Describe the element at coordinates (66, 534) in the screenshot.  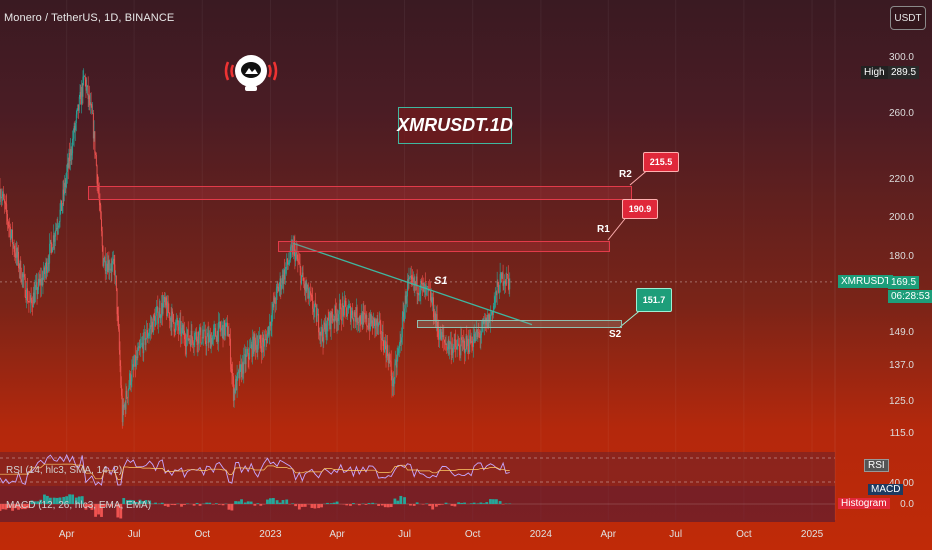
I see `x-tick-label: Apr` at that location.